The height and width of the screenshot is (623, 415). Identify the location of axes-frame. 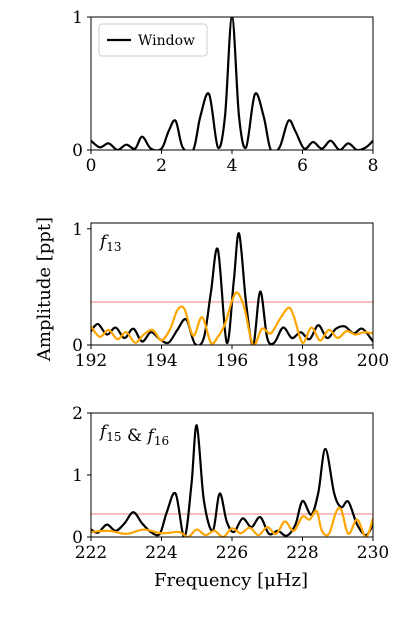
(232, 284).